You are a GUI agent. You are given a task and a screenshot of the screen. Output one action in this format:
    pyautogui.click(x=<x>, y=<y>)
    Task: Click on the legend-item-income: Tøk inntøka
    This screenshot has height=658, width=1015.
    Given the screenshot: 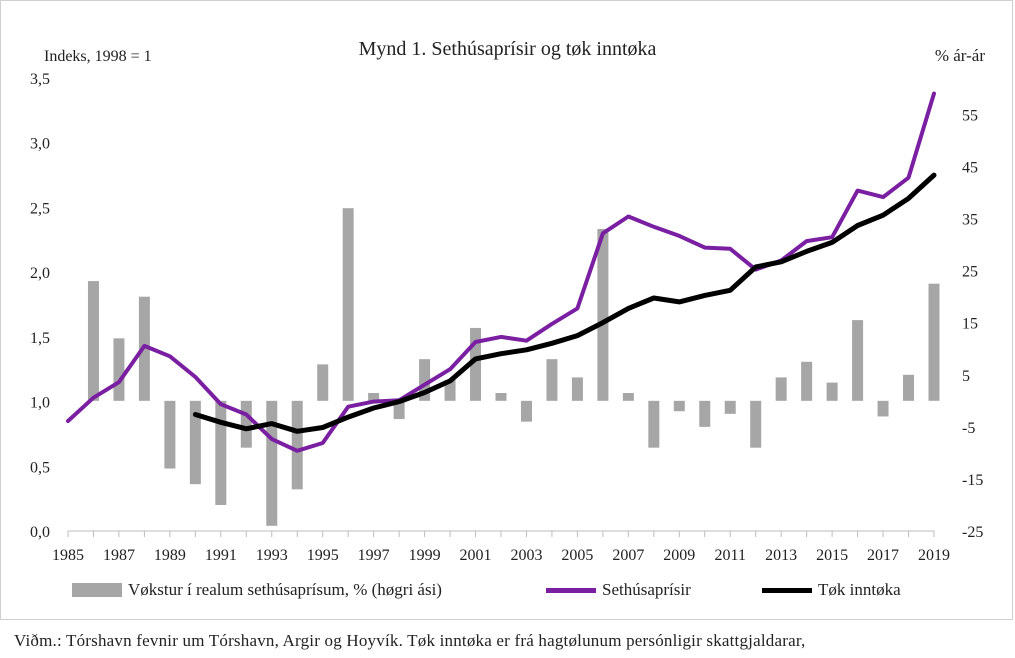 What is the action you would take?
    pyautogui.click(x=831, y=590)
    